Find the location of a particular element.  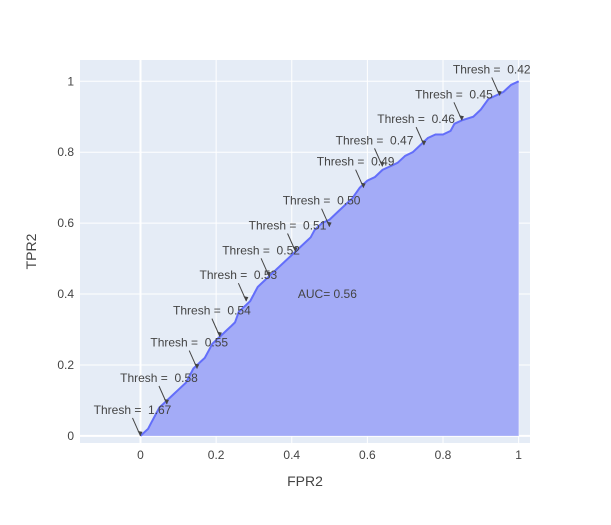

threshold-annotation: Thresh = 0.49 is located at coordinates (356, 171).